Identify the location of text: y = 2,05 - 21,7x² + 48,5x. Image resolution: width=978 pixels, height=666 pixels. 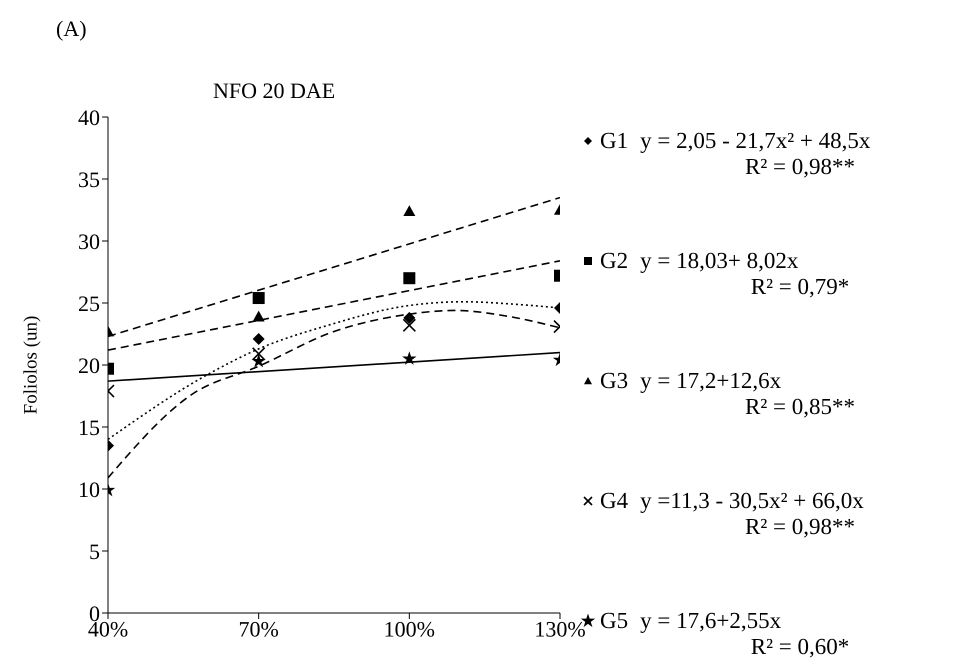
(755, 141).